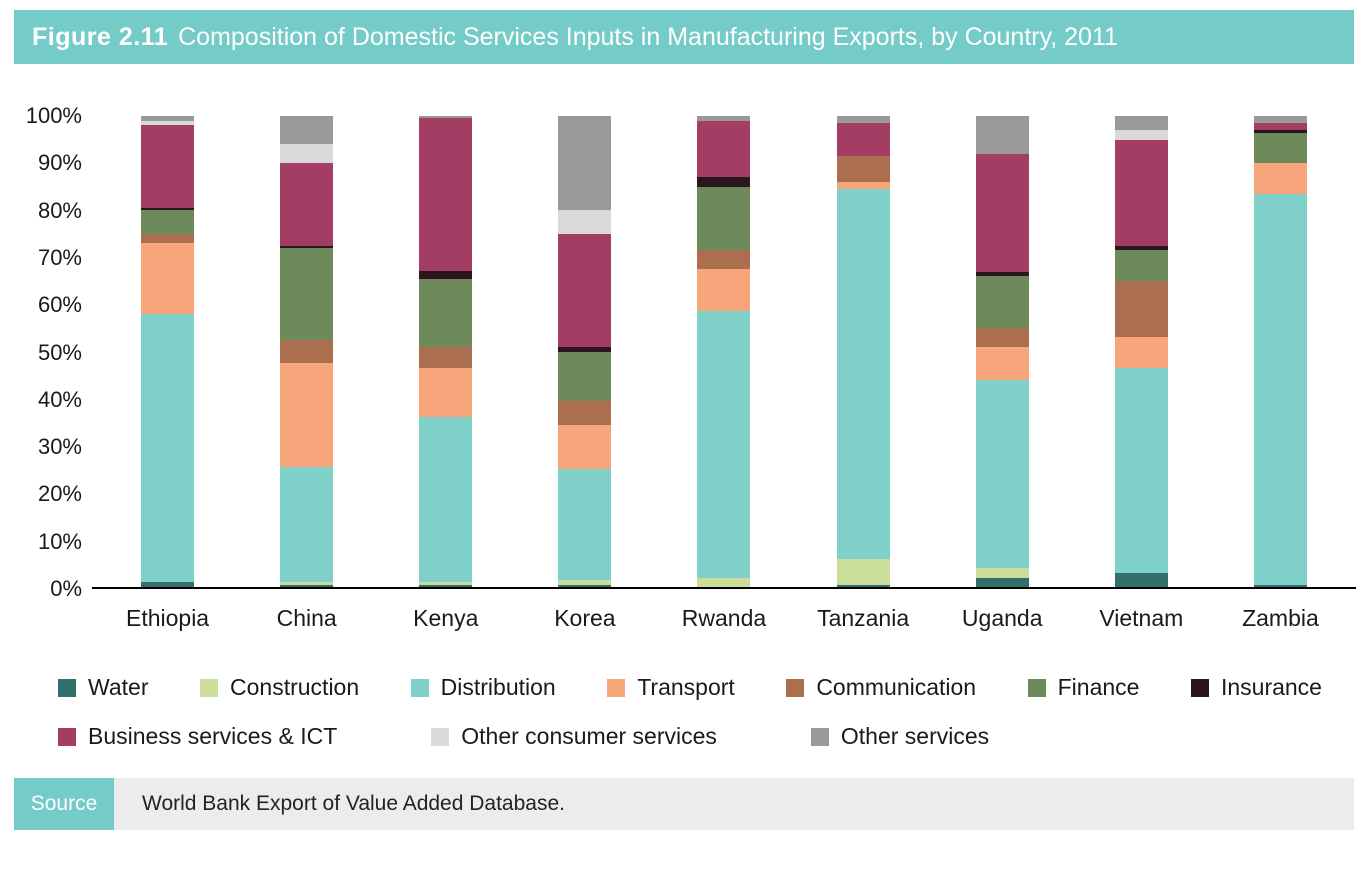 This screenshot has width=1368, height=878. I want to click on segment-uganda-transport, so click(1002, 363).